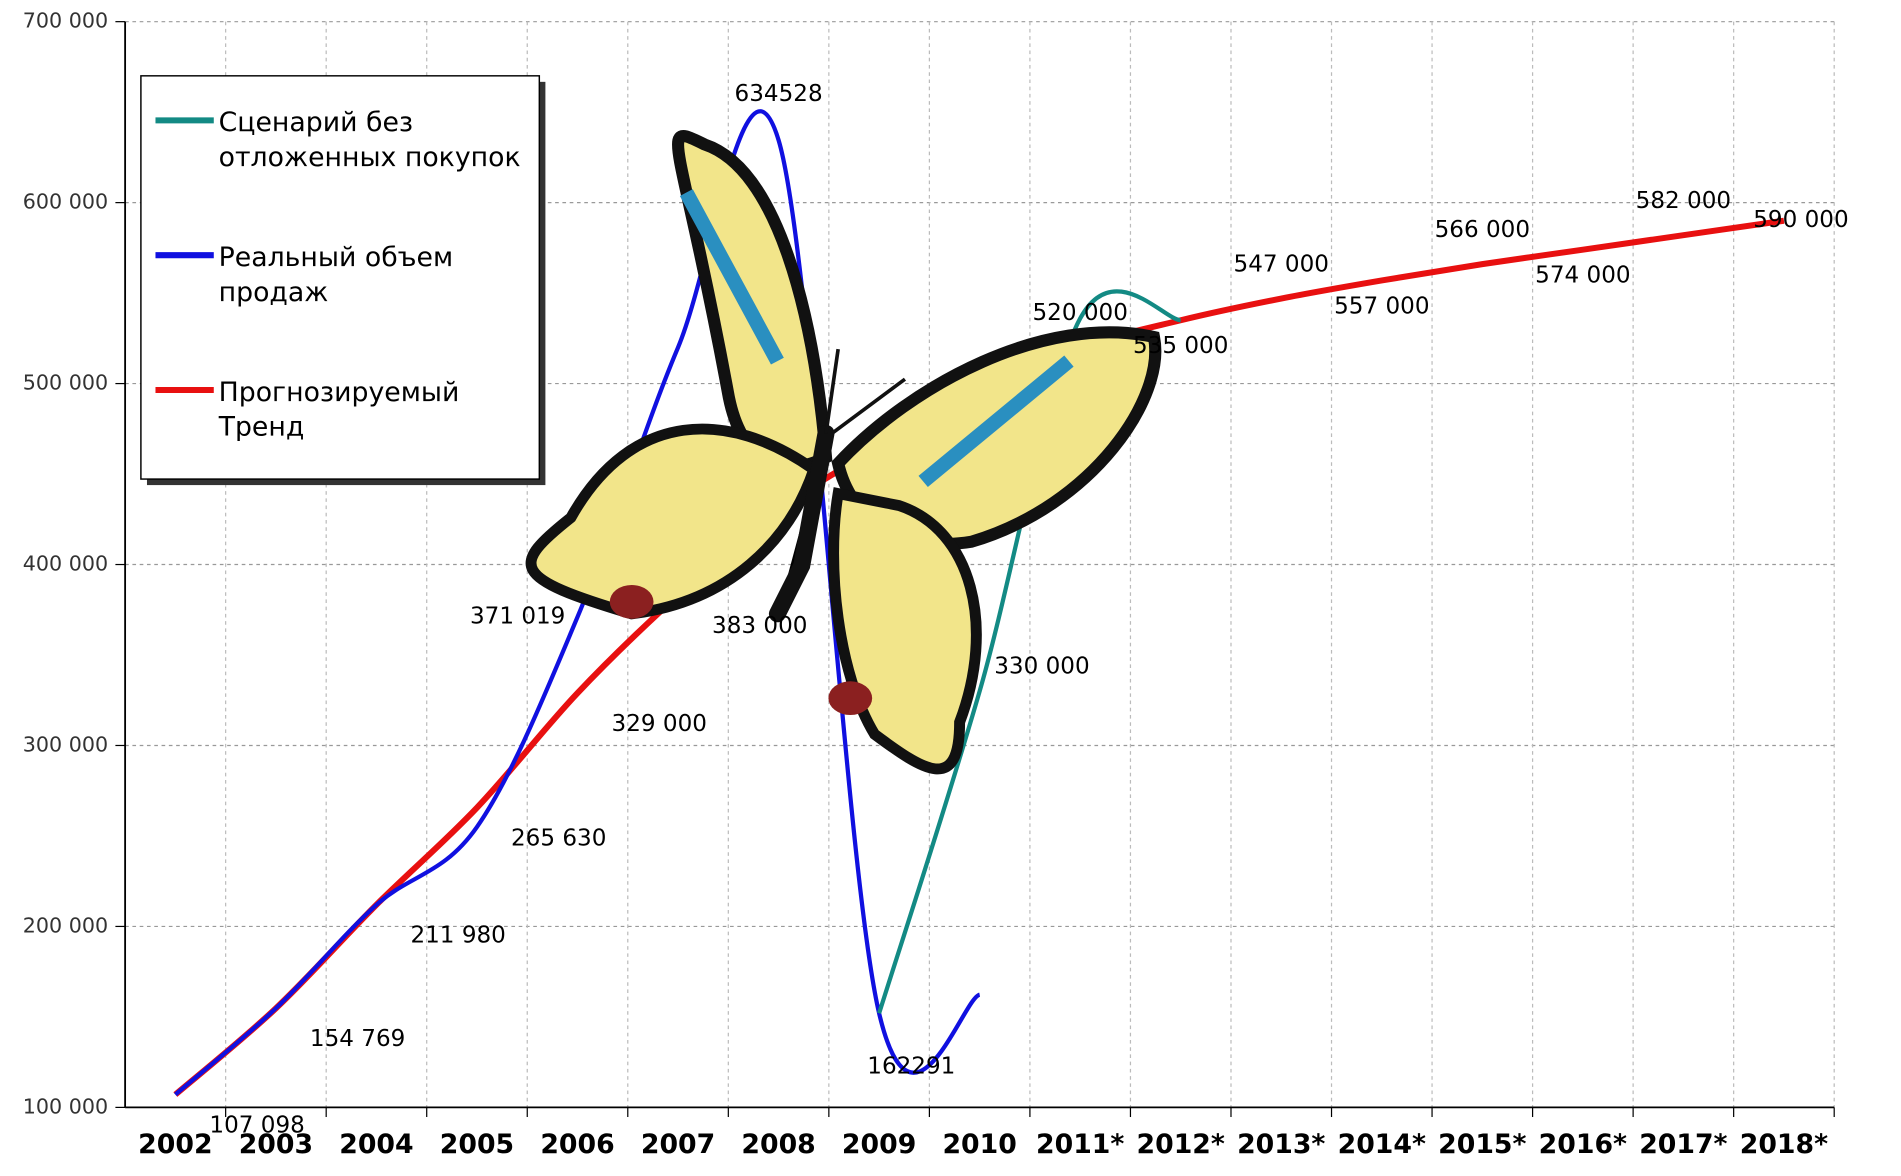 The width and height of the screenshot is (1901, 1176). I want to click on x-tick-label: 2011*, so click(1080, 1144).